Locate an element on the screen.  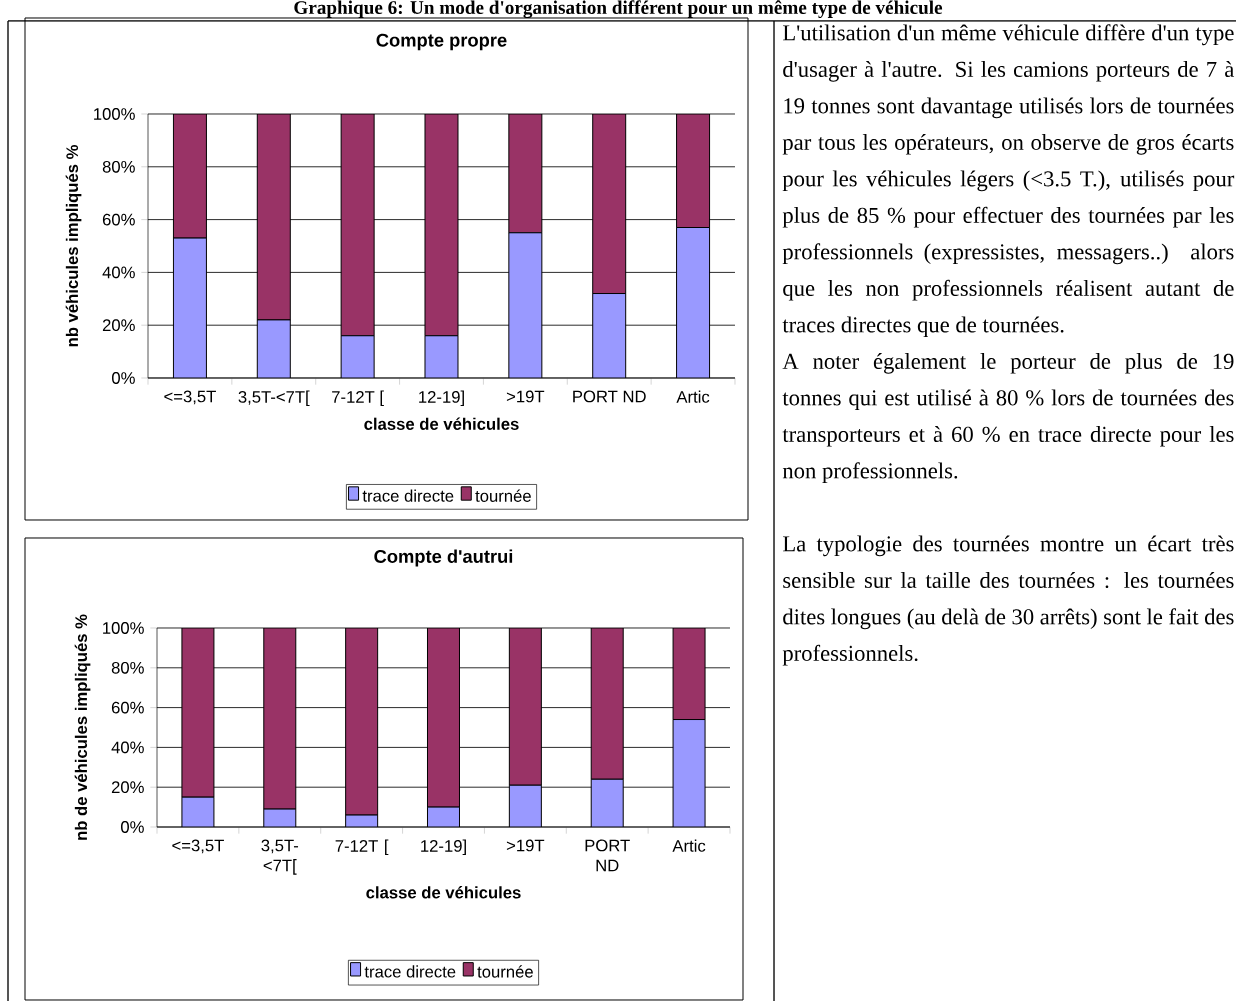
chart-title: Compte propre is located at coordinates (441, 42).